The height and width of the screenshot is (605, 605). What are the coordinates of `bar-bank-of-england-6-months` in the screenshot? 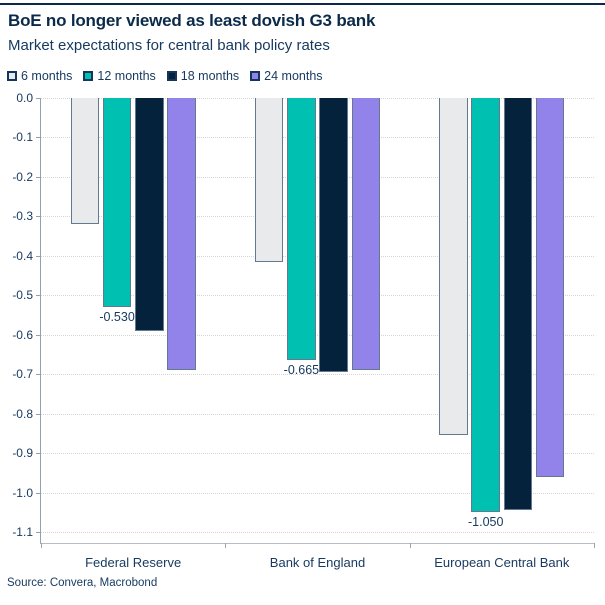 It's located at (269, 180).